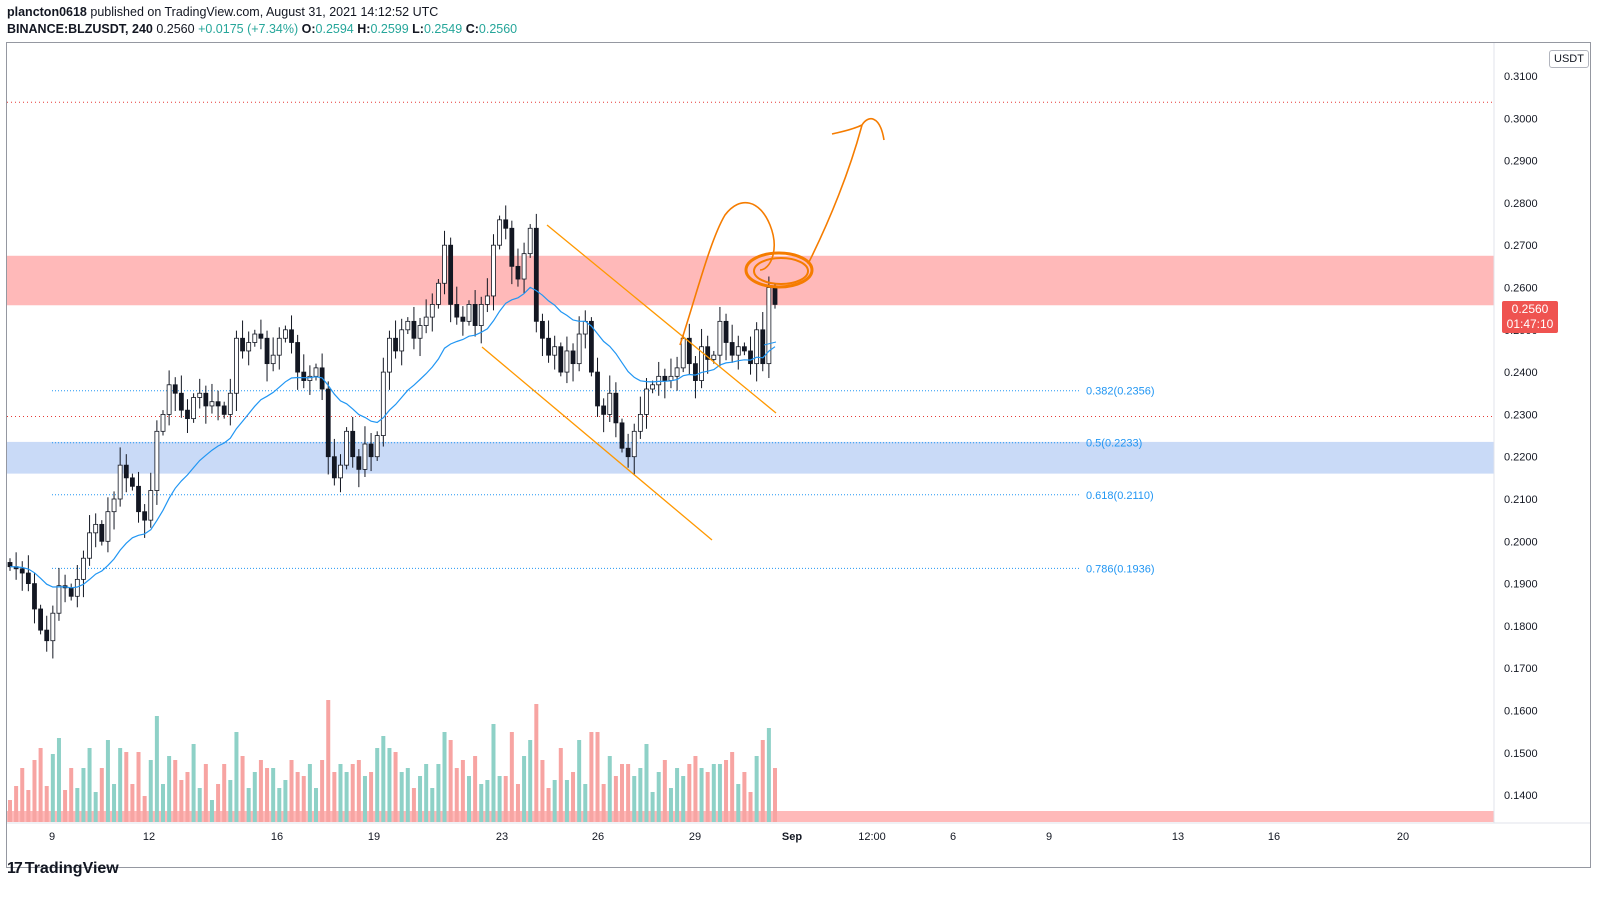  Describe the element at coordinates (1114, 444) in the screenshot. I see `fib-level-label: 0.5(0.2233)` at that location.